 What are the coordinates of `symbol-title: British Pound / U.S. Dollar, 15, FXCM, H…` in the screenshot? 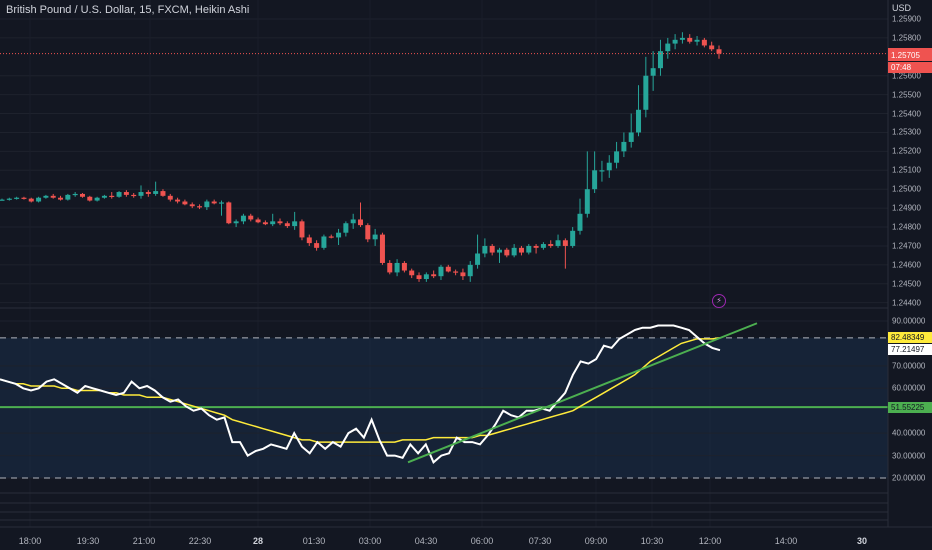 It's located at (128, 10).